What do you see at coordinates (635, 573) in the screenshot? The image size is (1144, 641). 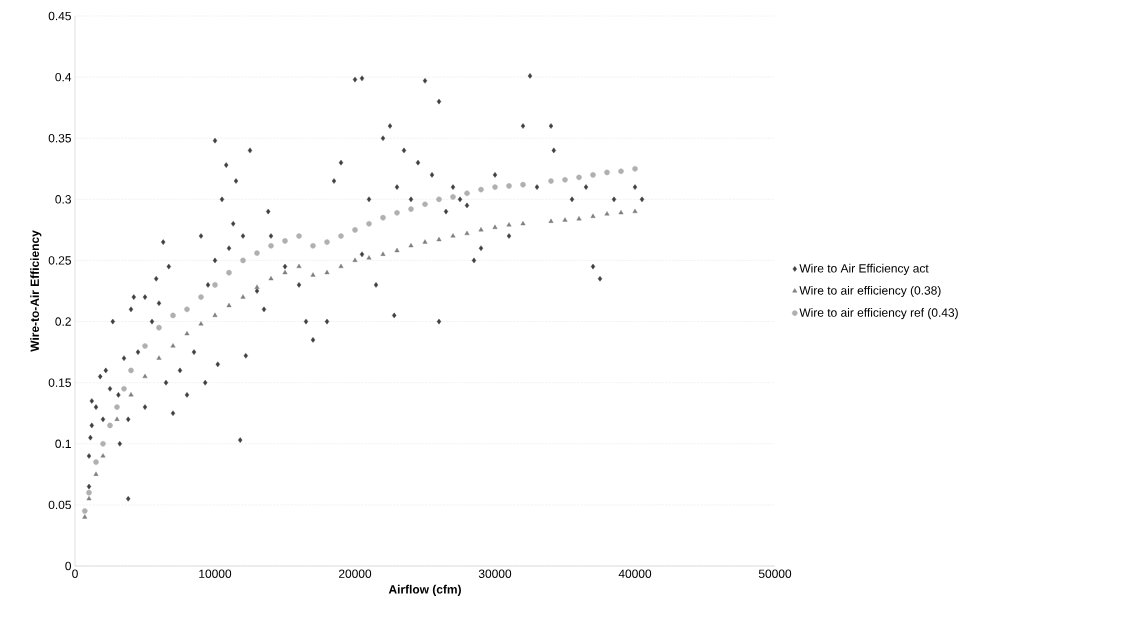 I see `x-tick-label: 40000` at bounding box center [635, 573].